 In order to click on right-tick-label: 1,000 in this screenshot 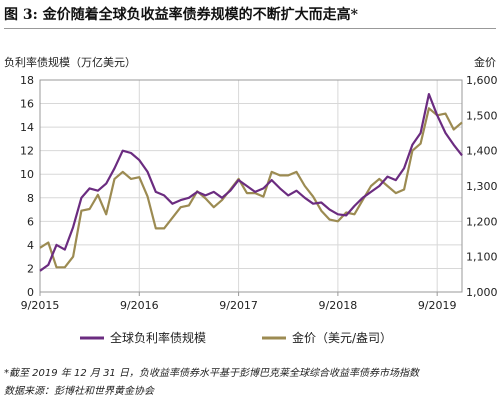, I will do `click(482, 292)`.